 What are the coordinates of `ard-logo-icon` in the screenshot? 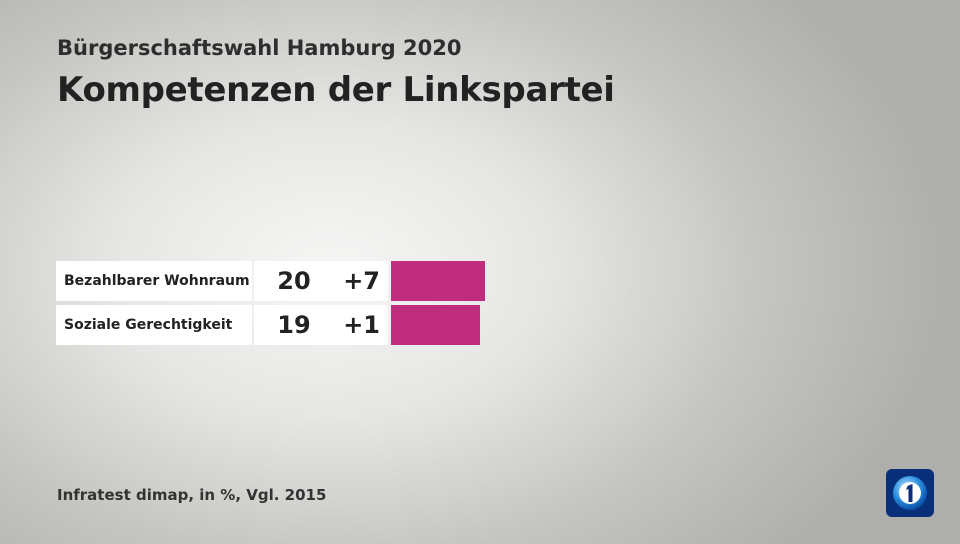 It's located at (910, 493).